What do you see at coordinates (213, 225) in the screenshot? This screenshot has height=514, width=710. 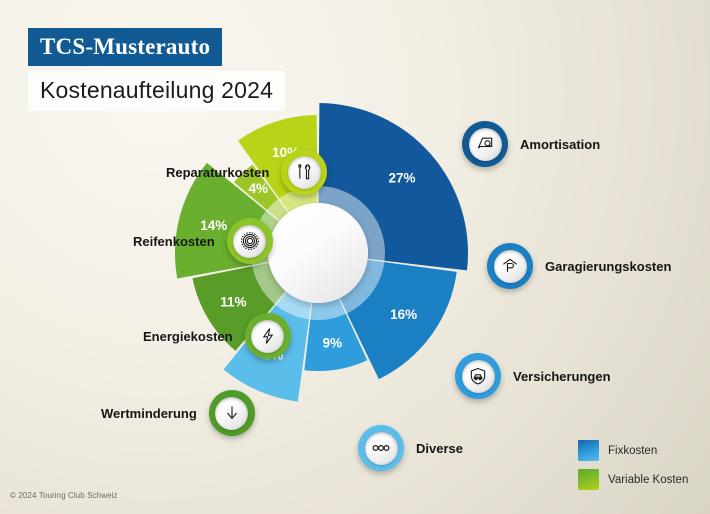 I see `slice-percent-label: 14%` at bounding box center [213, 225].